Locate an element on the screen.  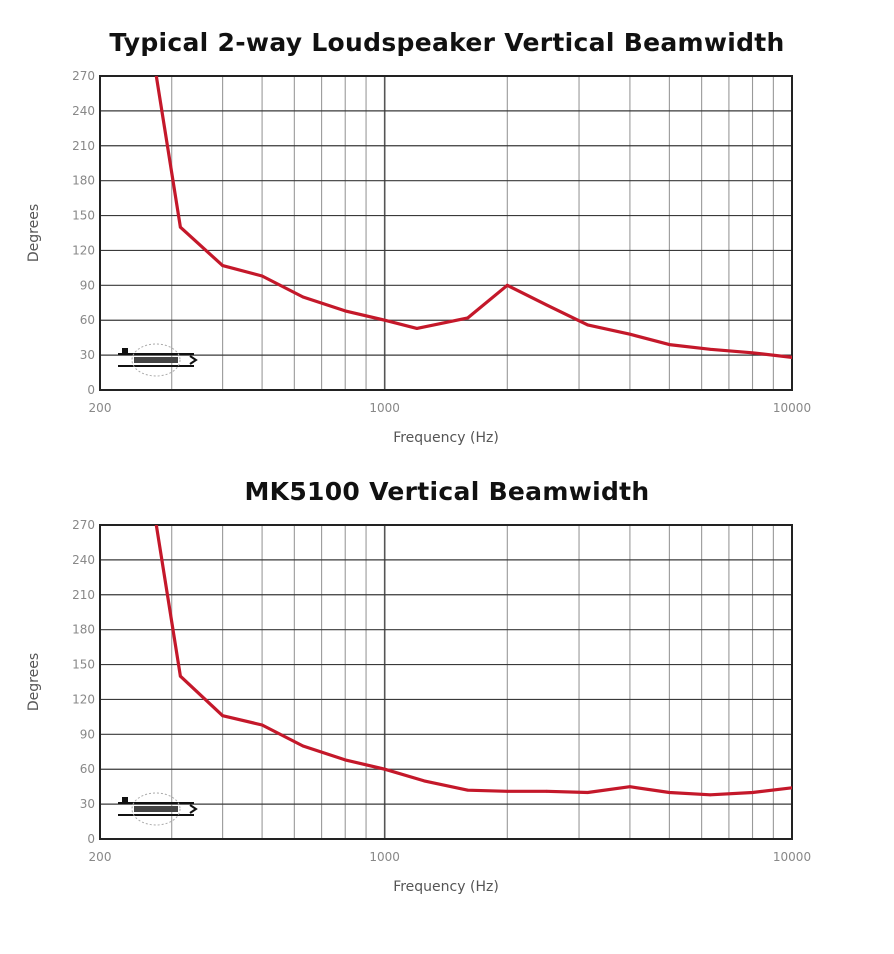
chart-title: MK5100 Vertical Beamwidth is located at coordinates (447, 491).